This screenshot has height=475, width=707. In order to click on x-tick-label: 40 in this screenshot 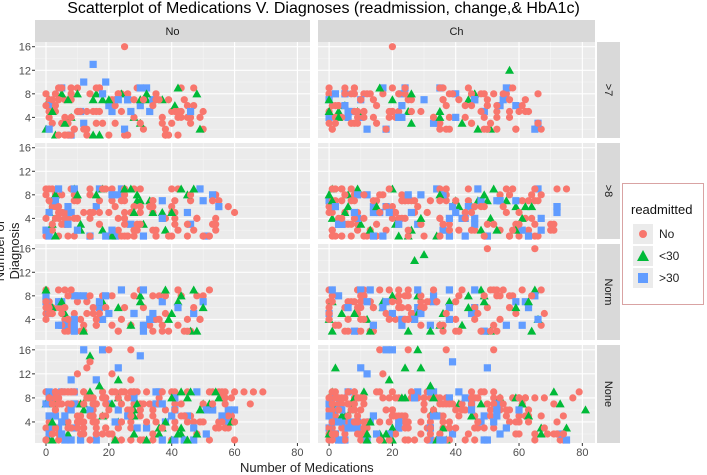, I will do `click(456, 453)`.